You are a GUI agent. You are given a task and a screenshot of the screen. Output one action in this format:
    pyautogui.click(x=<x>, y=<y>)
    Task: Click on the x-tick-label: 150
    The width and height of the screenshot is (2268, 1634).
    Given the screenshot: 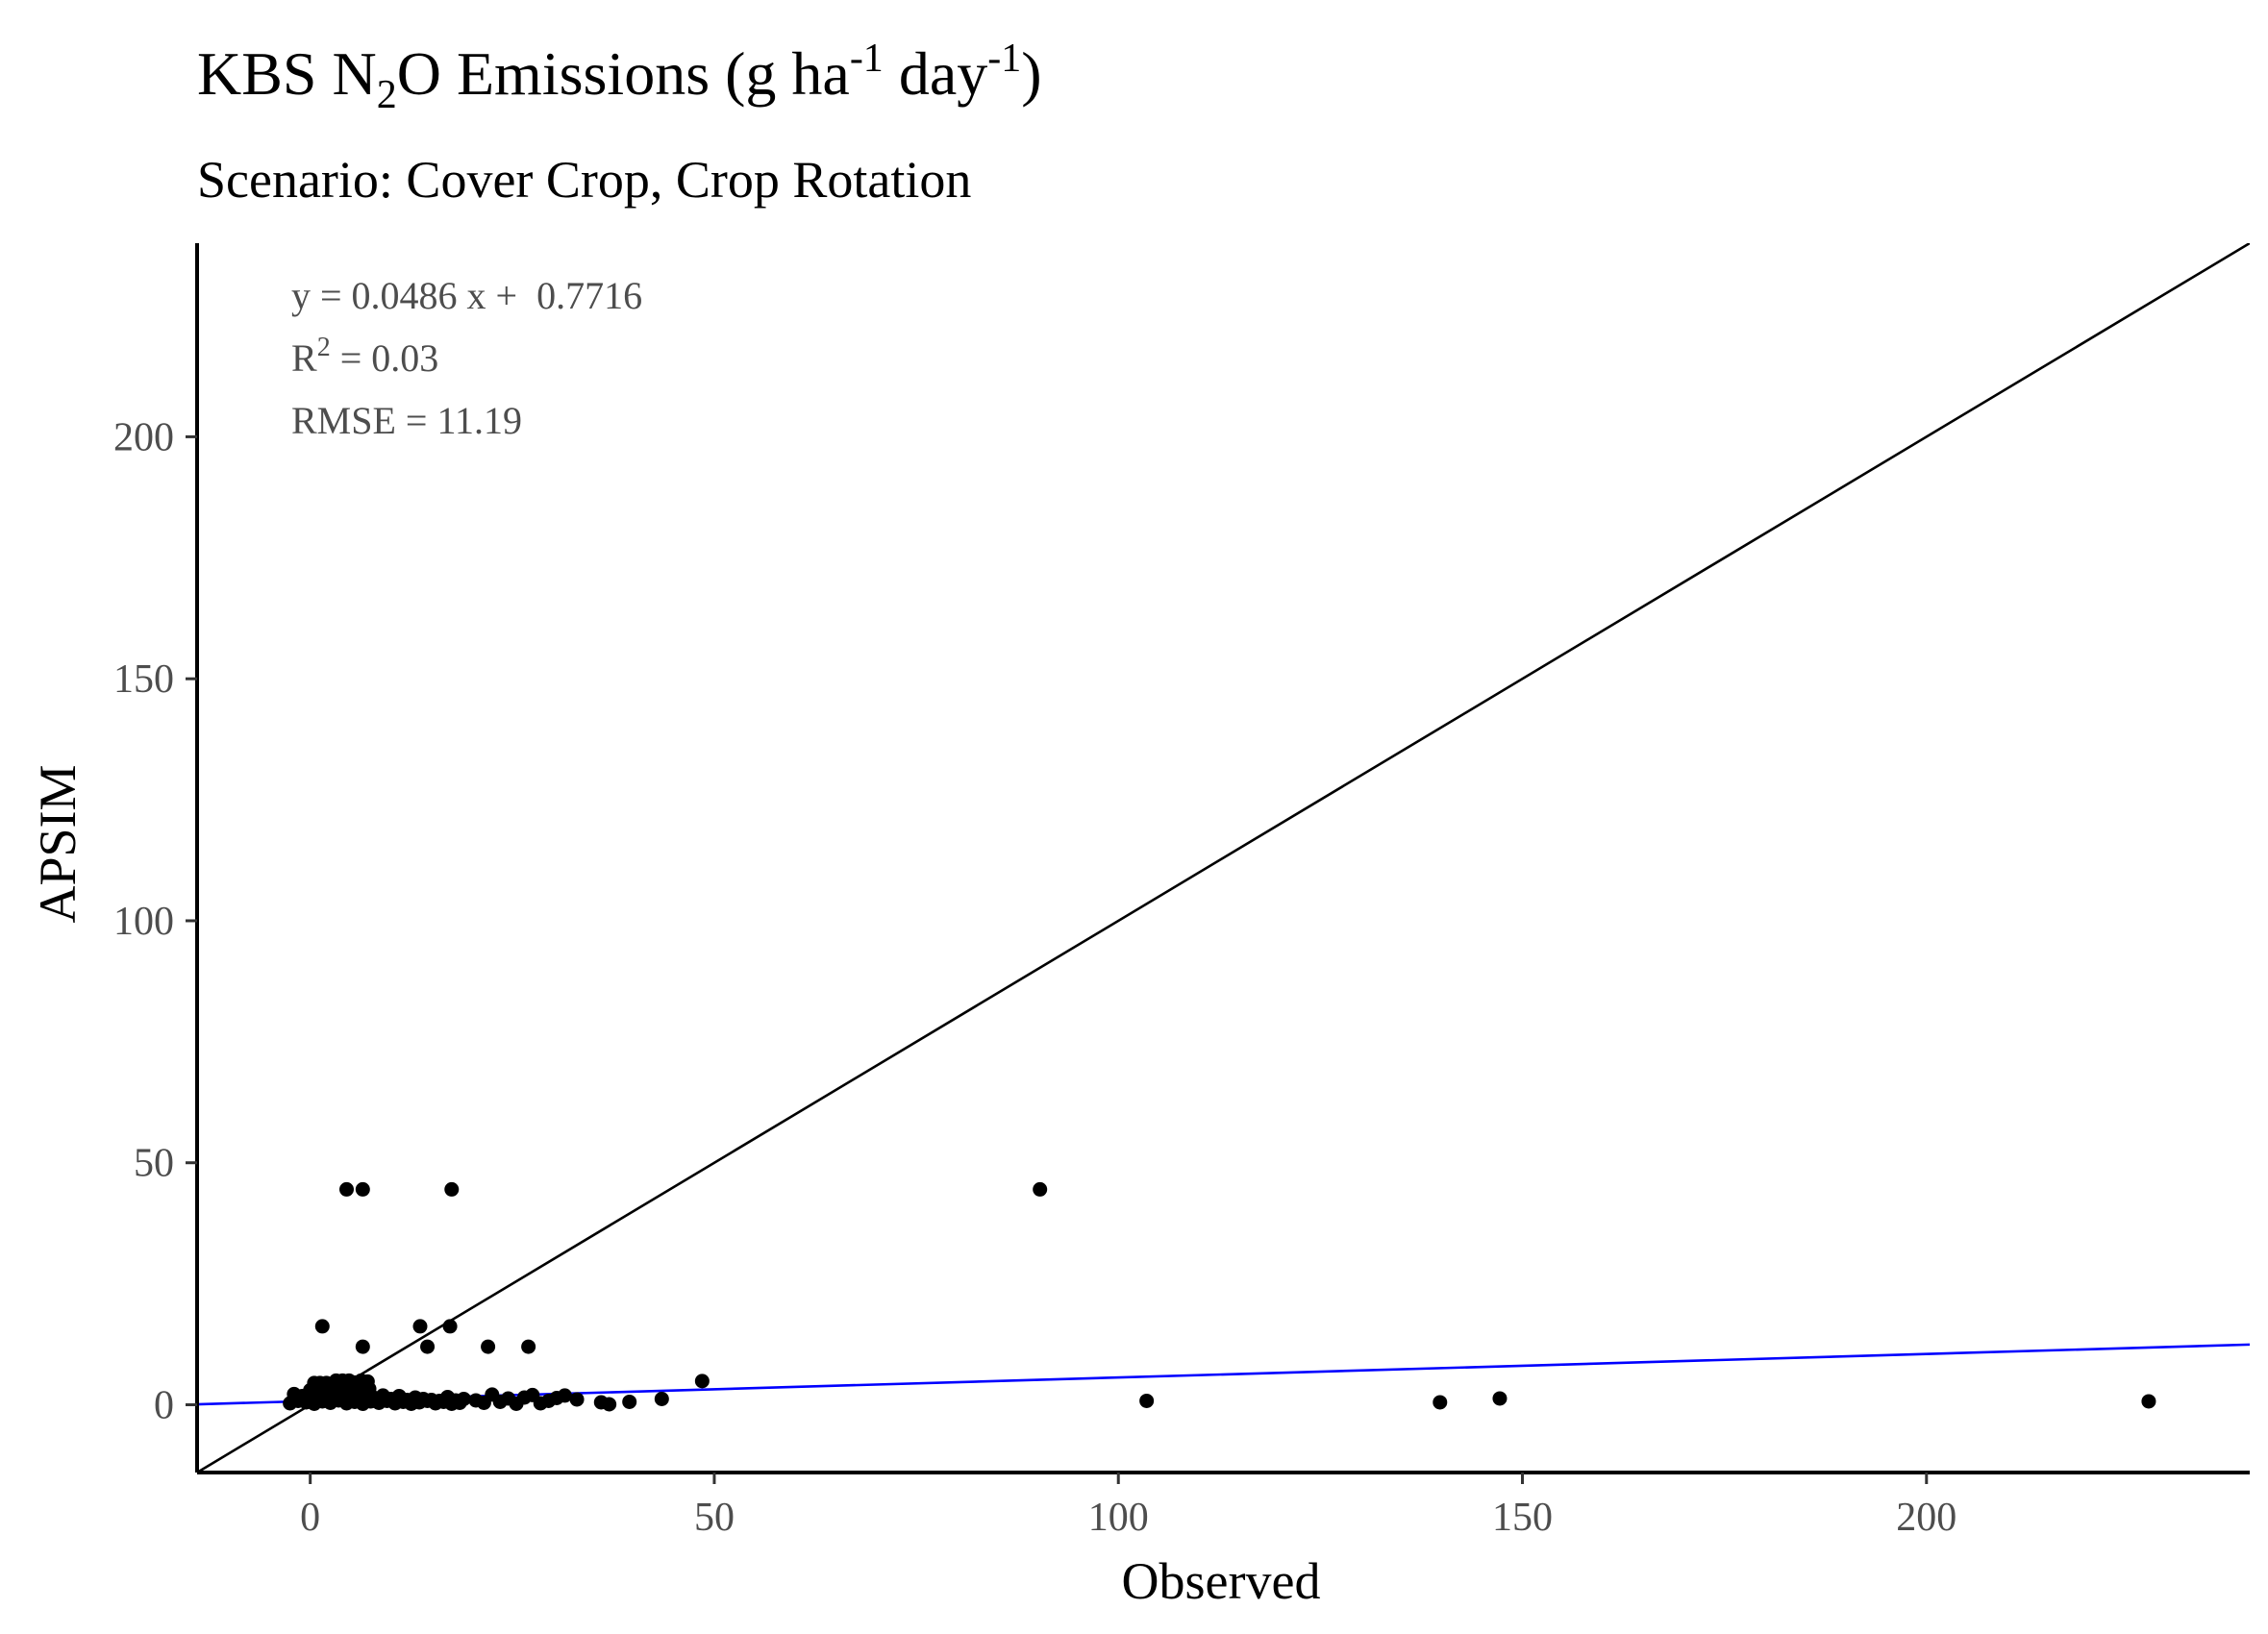 What is the action you would take?
    pyautogui.click(x=1522, y=1518)
    